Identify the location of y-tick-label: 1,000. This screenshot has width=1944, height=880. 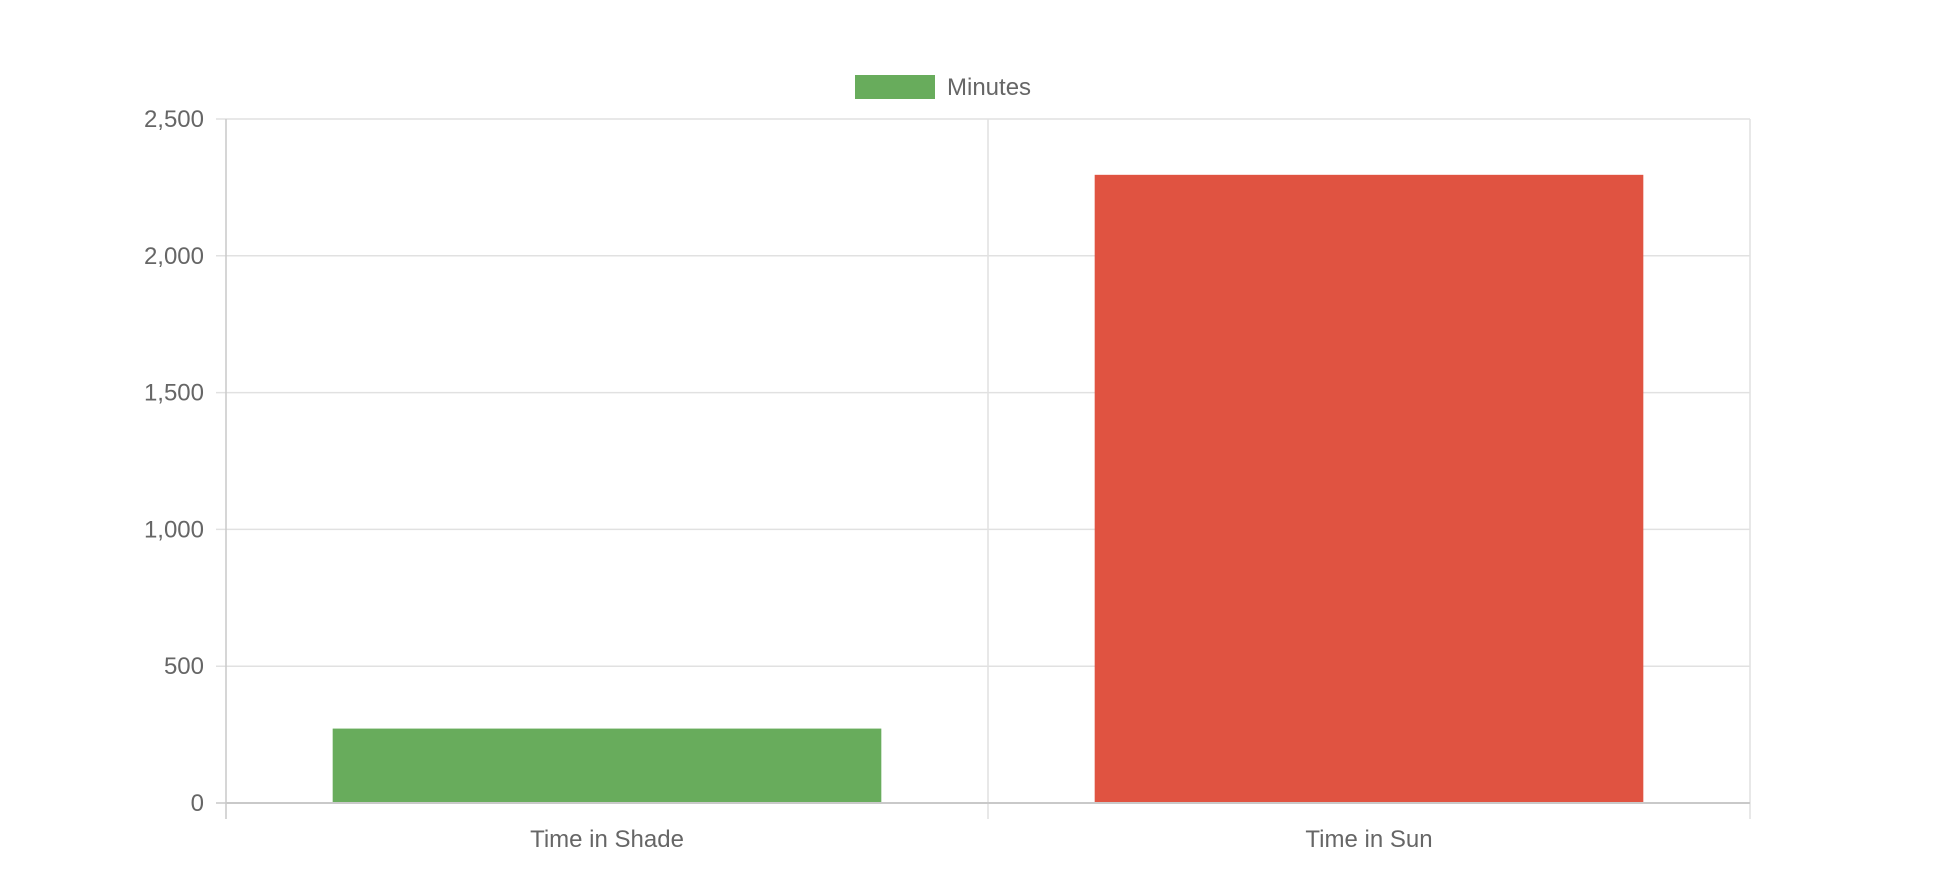
(174, 529).